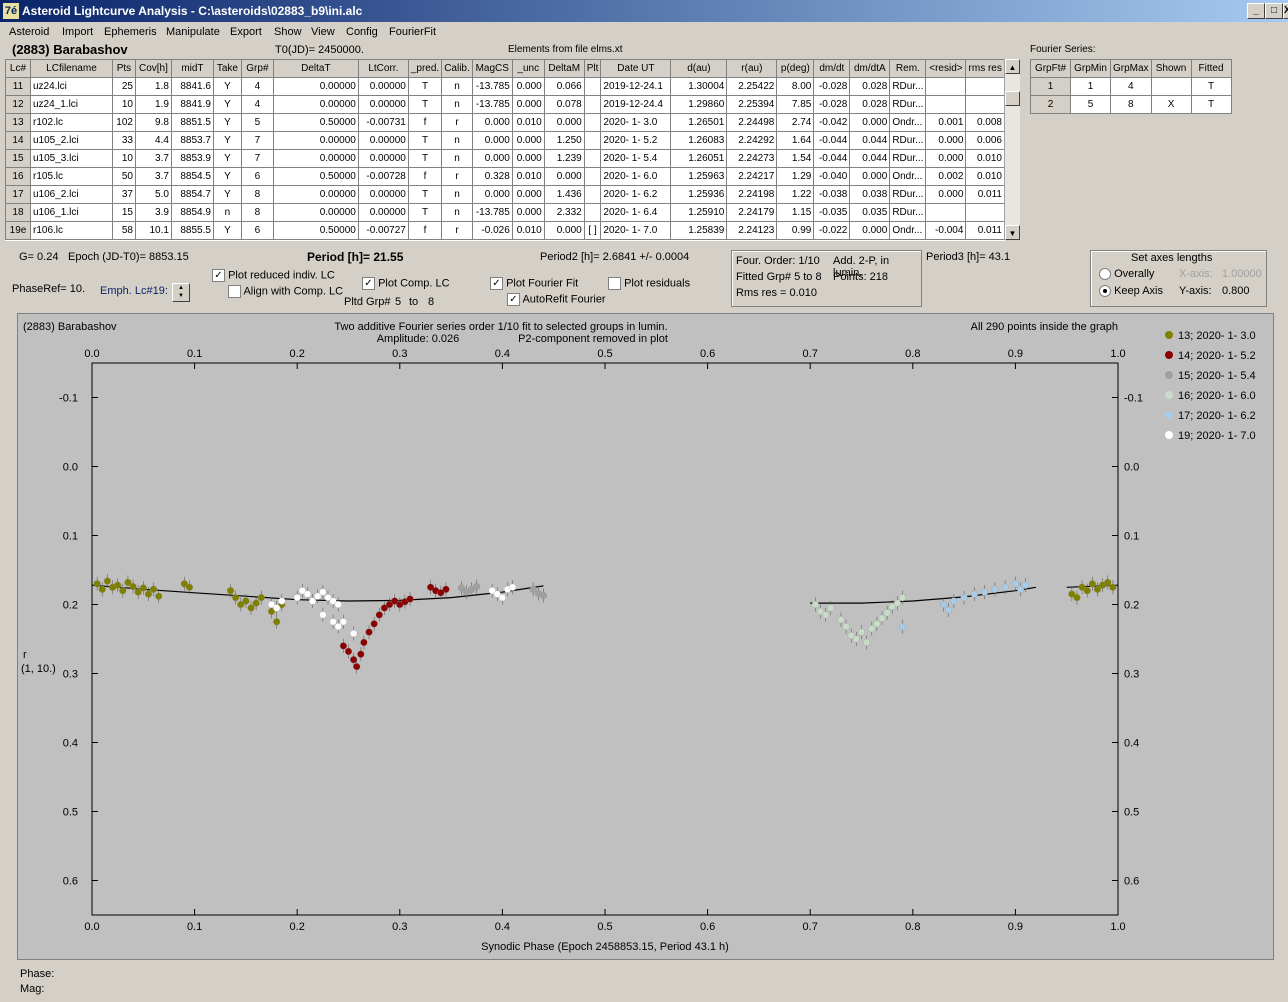 The height and width of the screenshot is (1002, 1288). I want to click on lc-cell: 1.436, so click(564, 194).